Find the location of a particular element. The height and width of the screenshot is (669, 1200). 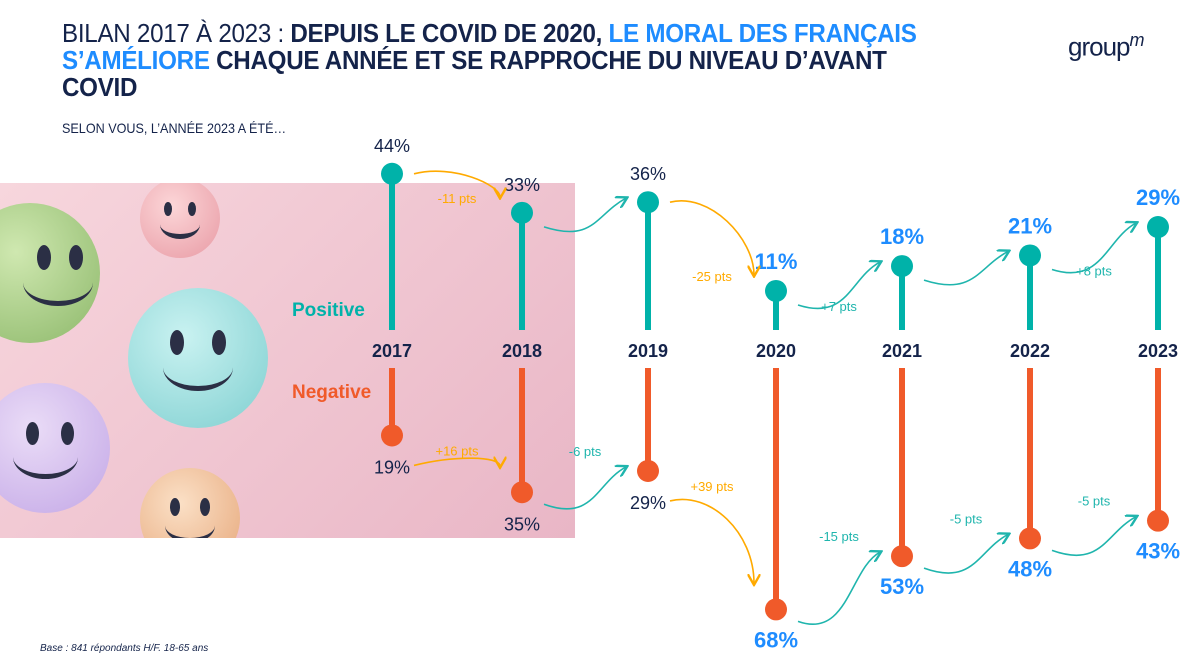

groupm-logo: groupm is located at coordinates (1106, 46).